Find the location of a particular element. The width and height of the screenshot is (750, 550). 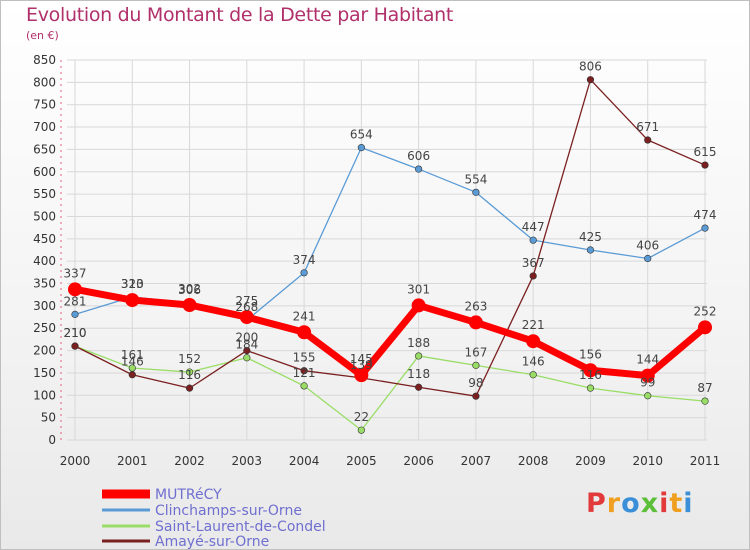

data-label: 374 is located at coordinates (304, 260).